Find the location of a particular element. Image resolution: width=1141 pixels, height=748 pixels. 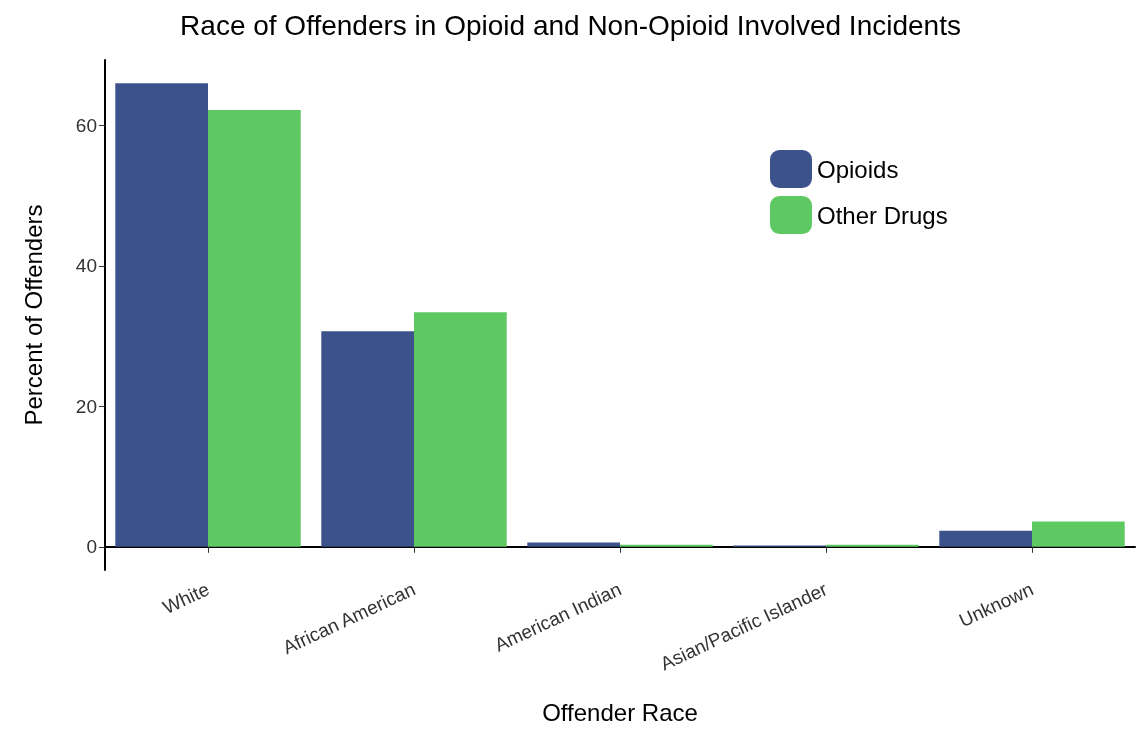

y-tick-label: 0 is located at coordinates (91, 547).